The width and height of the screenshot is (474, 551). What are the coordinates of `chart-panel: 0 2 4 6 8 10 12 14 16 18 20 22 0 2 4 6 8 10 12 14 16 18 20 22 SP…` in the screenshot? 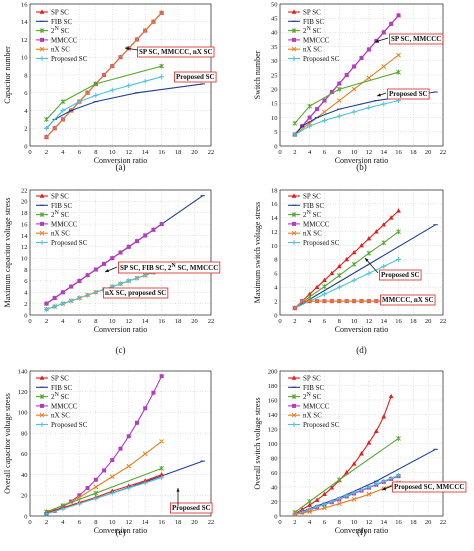 It's located at (112, 271).